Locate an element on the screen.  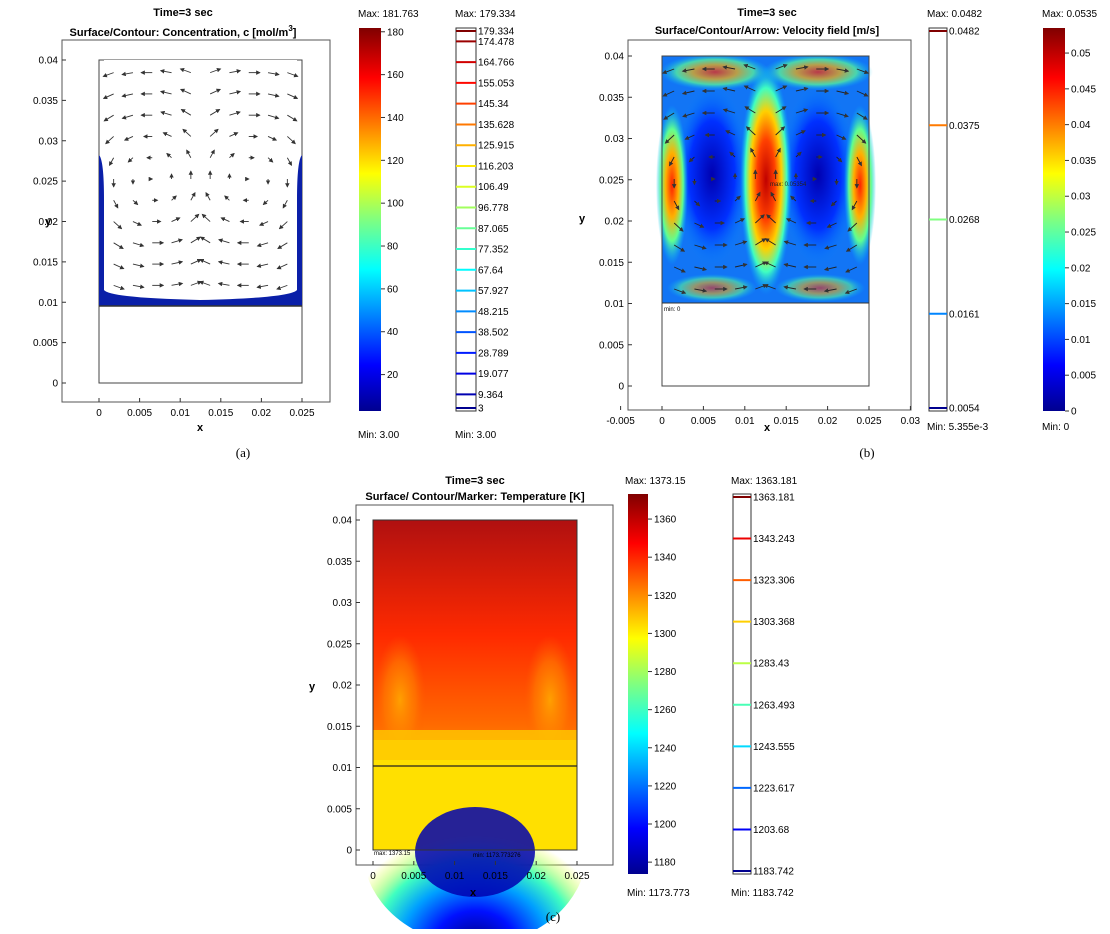
colorbar-tick-label: 0.04 is located at coordinates (1081, 125).